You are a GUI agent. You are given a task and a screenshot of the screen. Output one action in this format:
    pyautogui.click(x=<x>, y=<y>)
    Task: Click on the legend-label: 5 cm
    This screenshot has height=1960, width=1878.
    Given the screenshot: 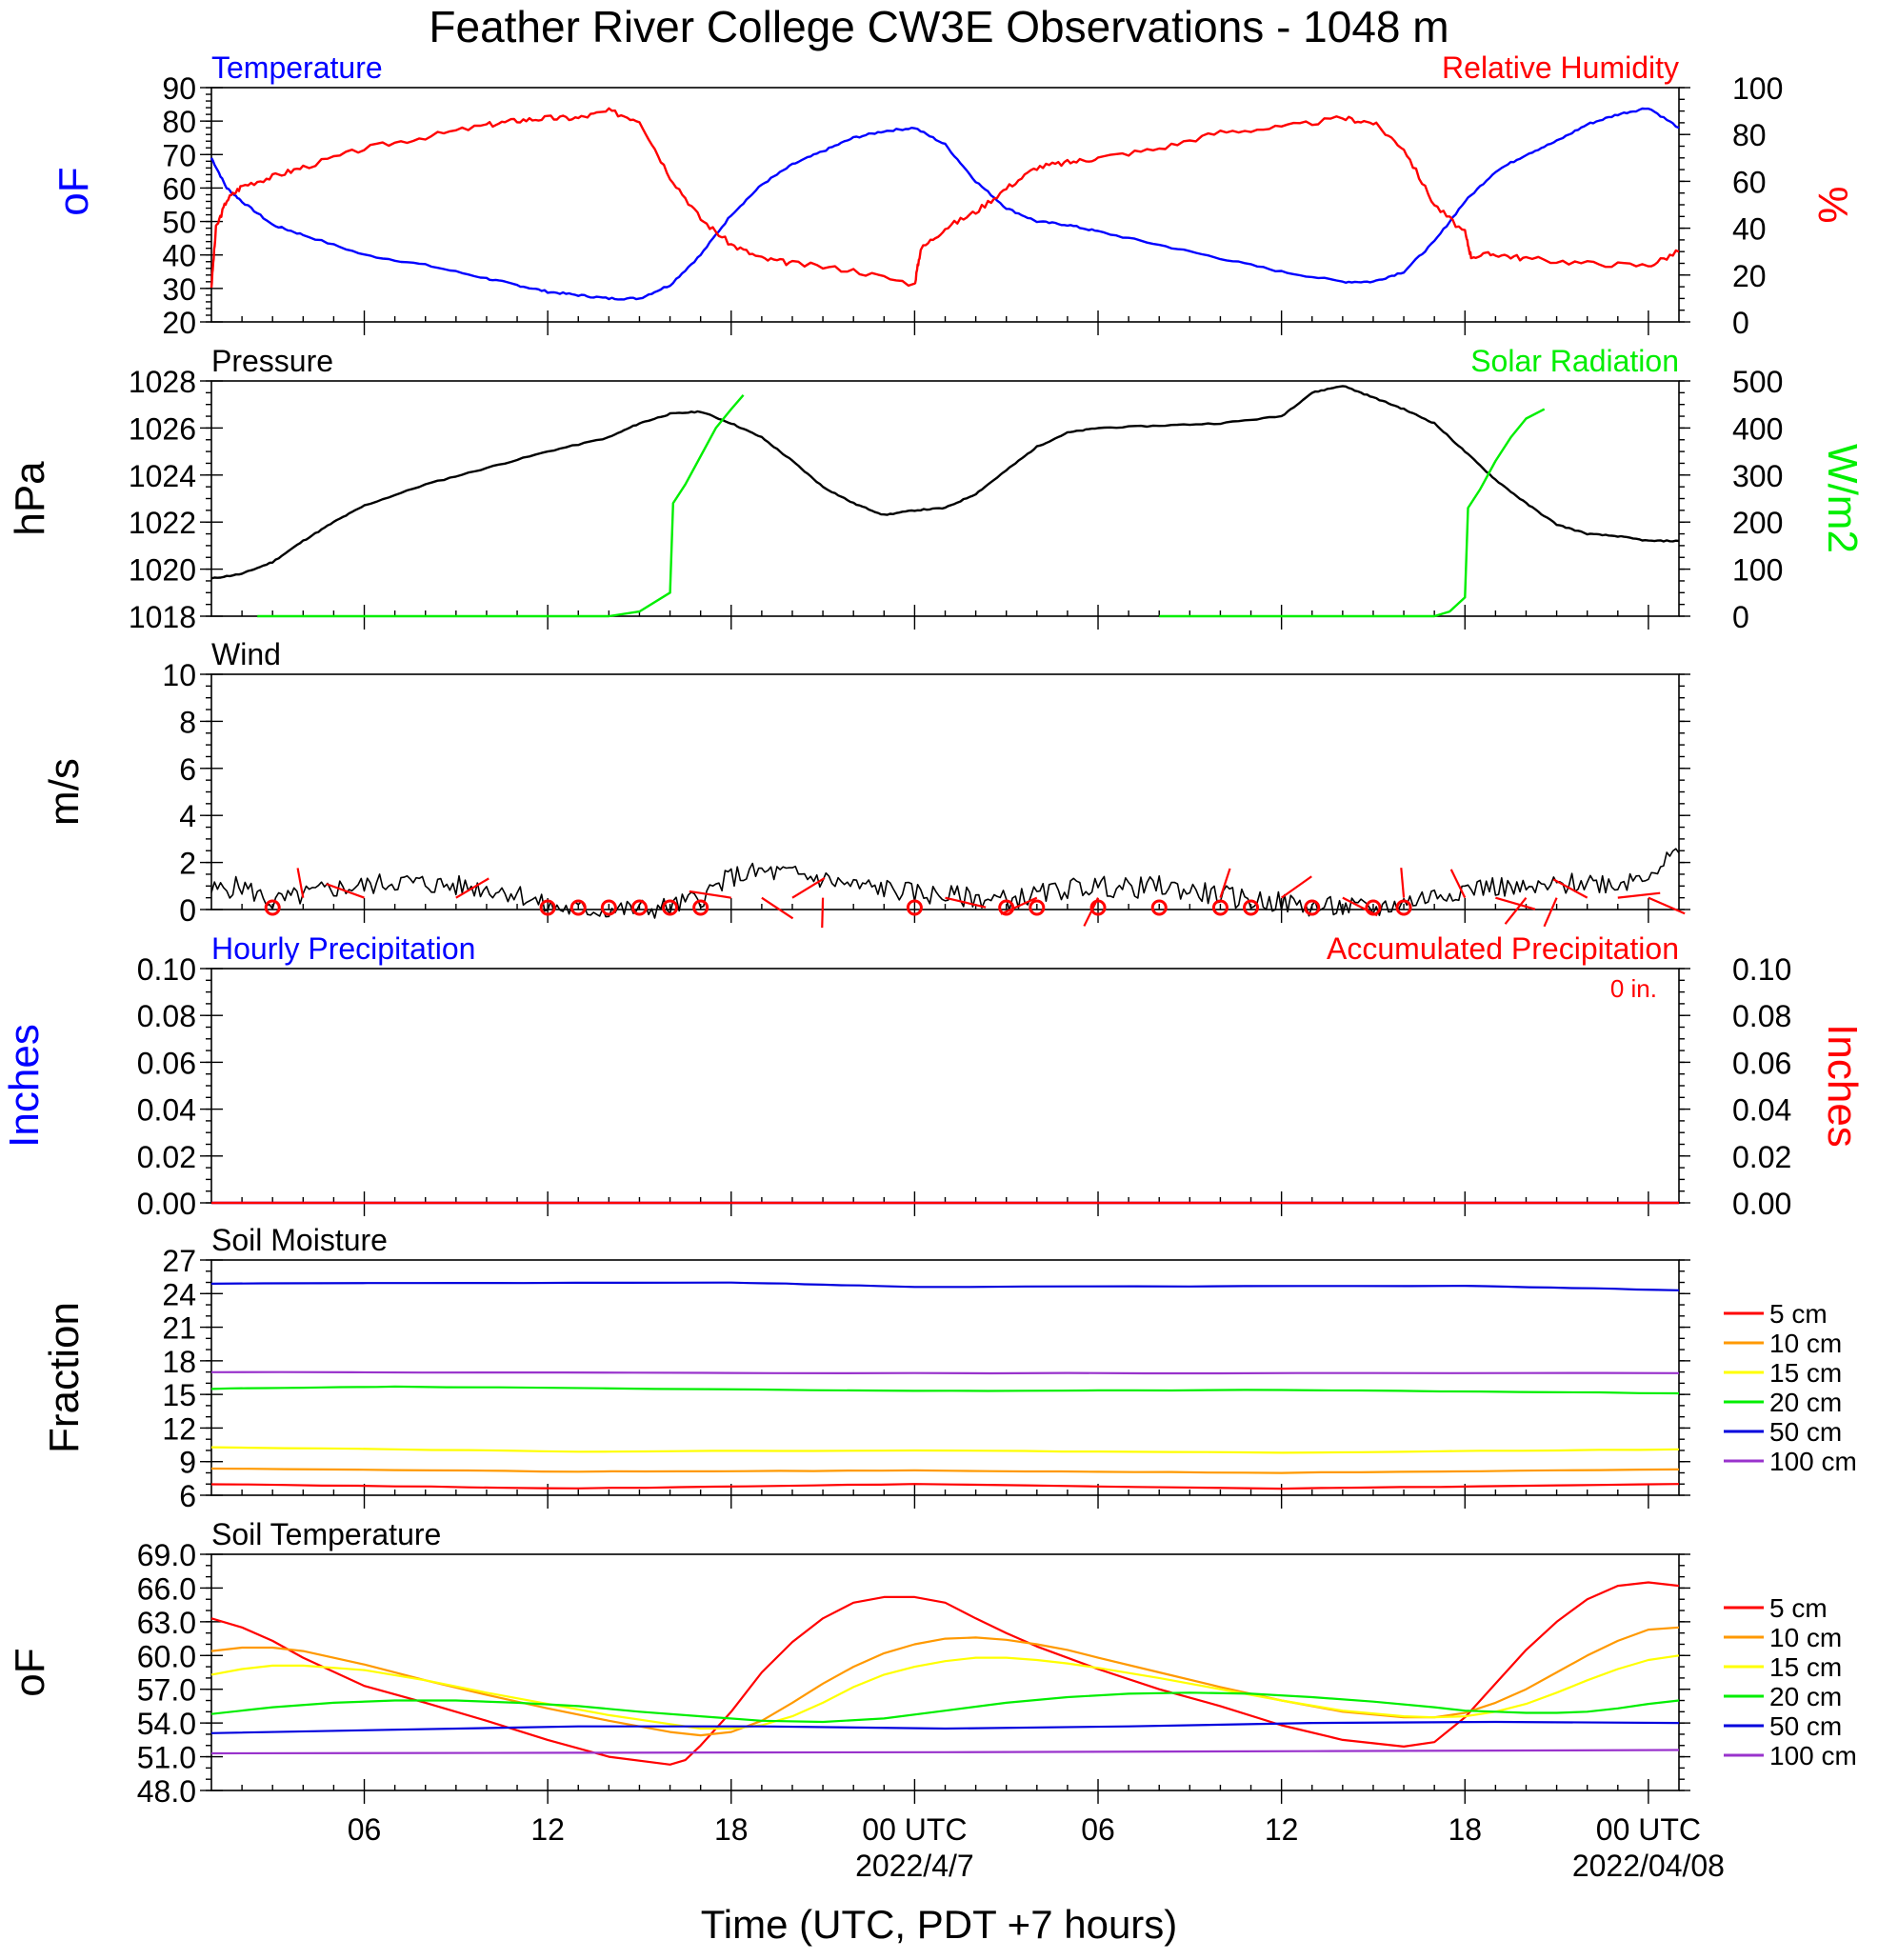 What is the action you would take?
    pyautogui.click(x=1798, y=1608)
    